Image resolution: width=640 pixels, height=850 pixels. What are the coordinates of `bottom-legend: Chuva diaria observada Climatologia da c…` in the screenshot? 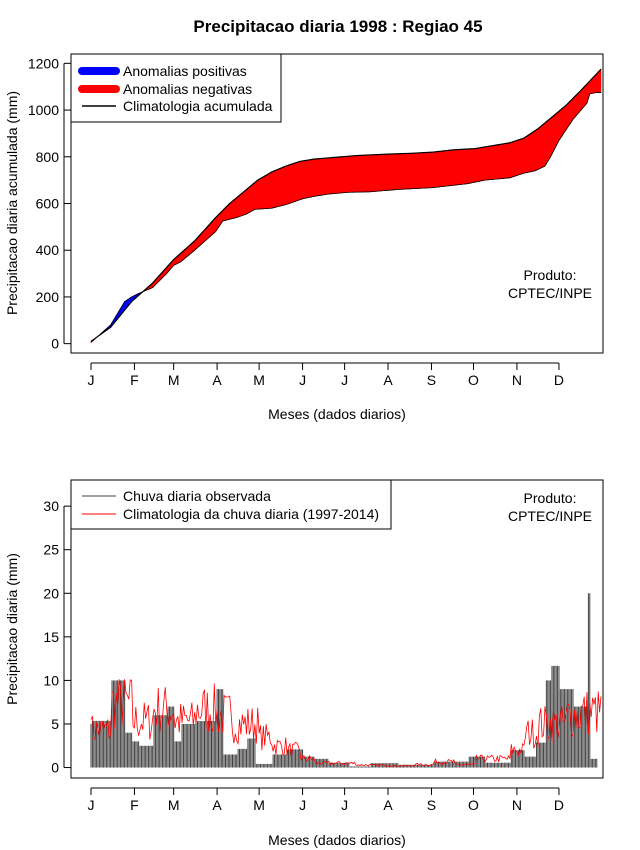 It's located at (231, 504).